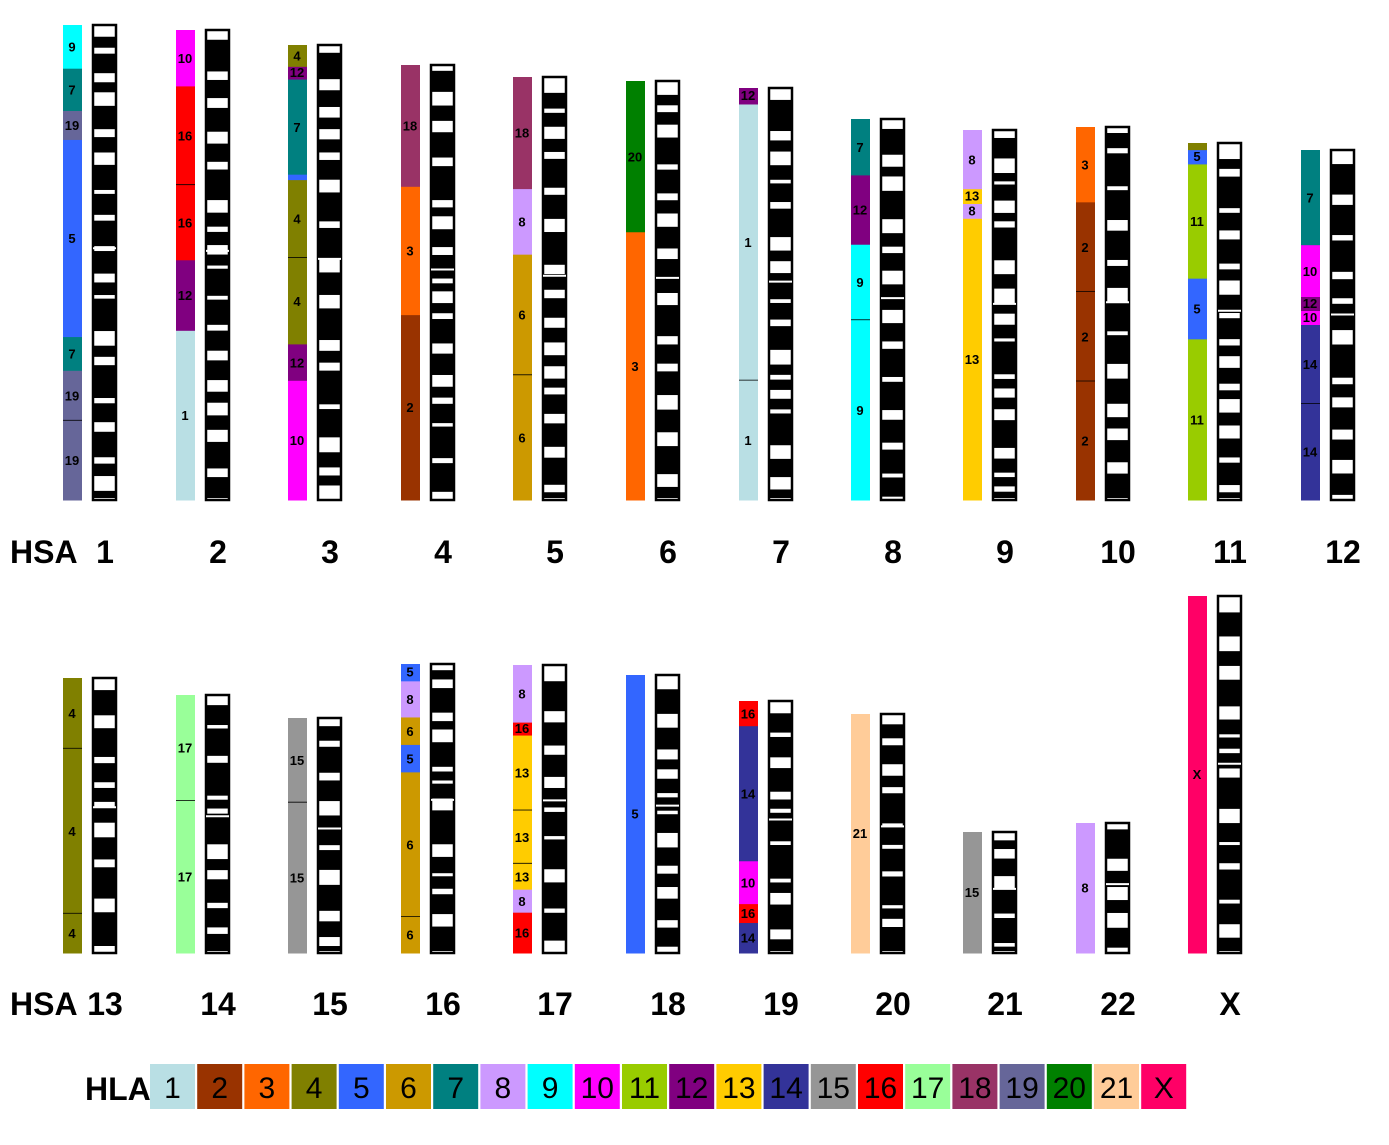 This screenshot has height=1145, width=1389. Describe the element at coordinates (893, 1004) in the screenshot. I see `hsa-number-20: 20` at that location.